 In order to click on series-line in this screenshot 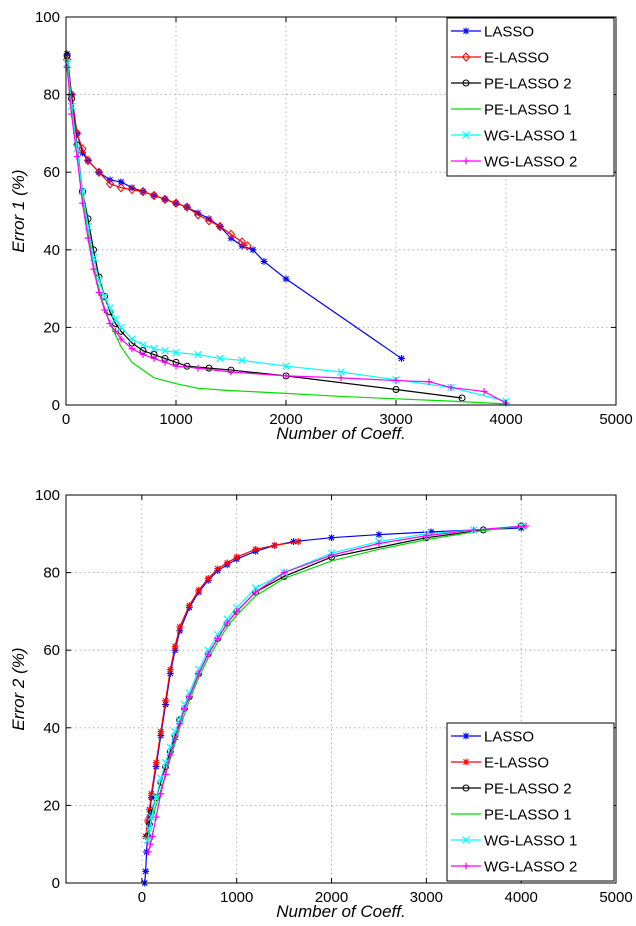, I will do `click(157, 153)`.